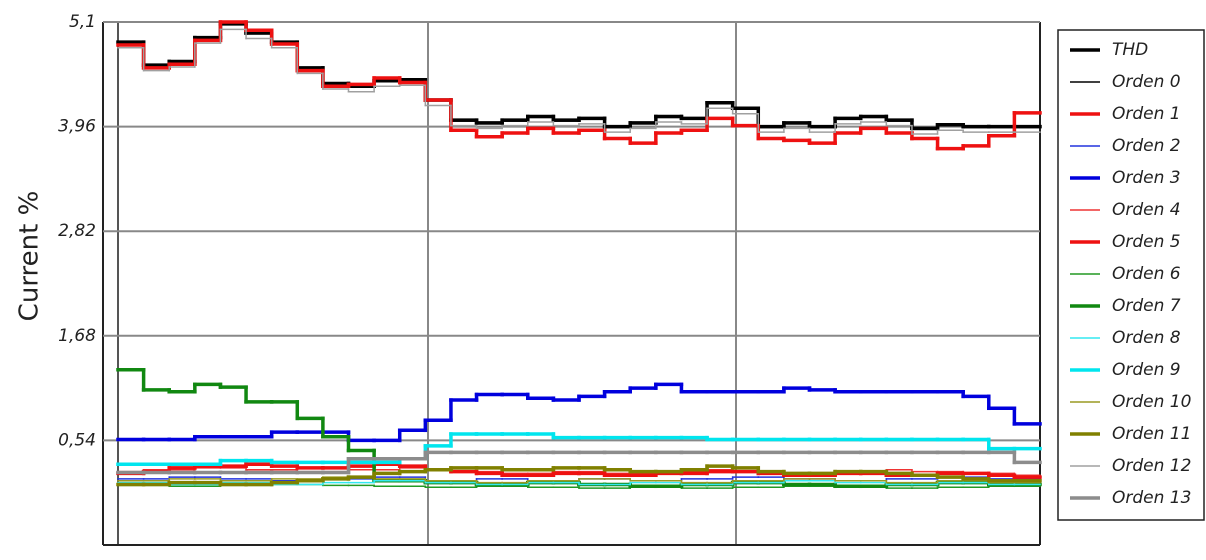  Describe the element at coordinates (1146, 274) in the screenshot. I see `legend-label: Orden 6` at that location.